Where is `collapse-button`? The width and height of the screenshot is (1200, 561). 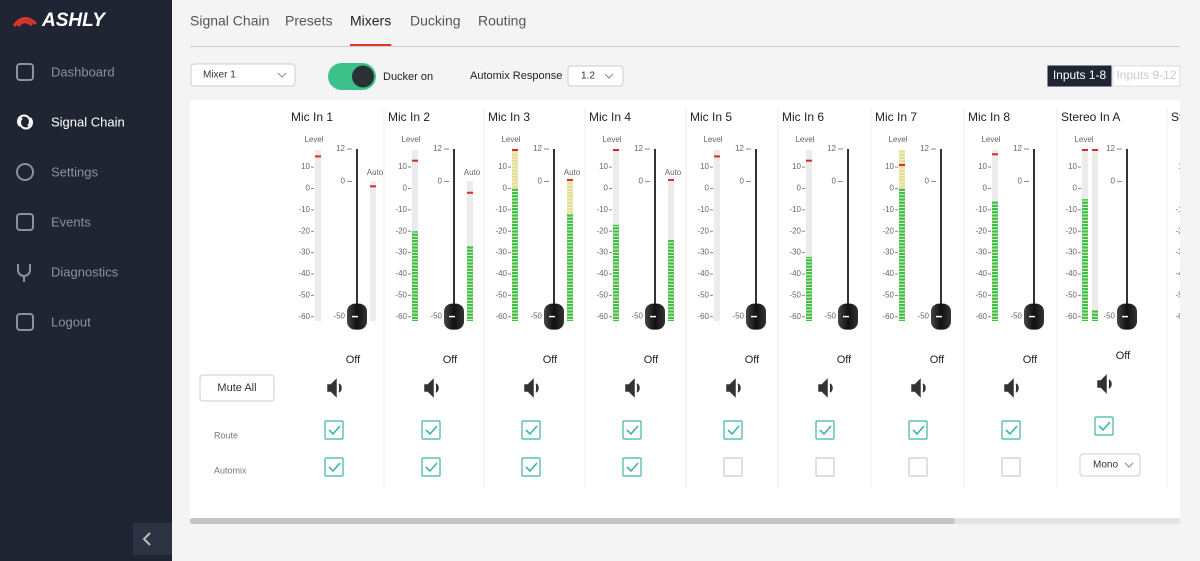 collapse-button is located at coordinates (152, 539).